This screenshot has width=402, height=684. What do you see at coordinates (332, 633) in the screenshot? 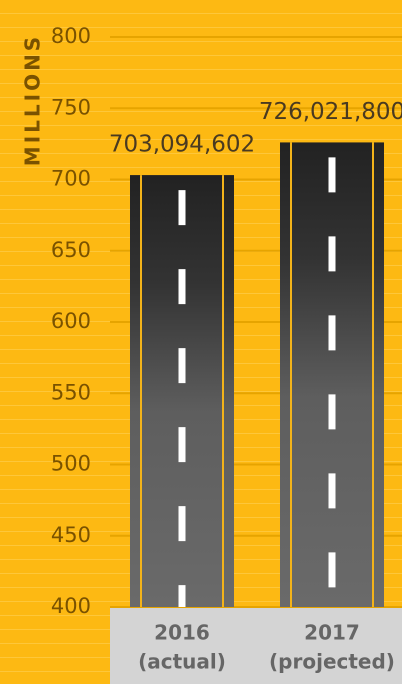
I see `x-tick-label: 2017` at bounding box center [332, 633].